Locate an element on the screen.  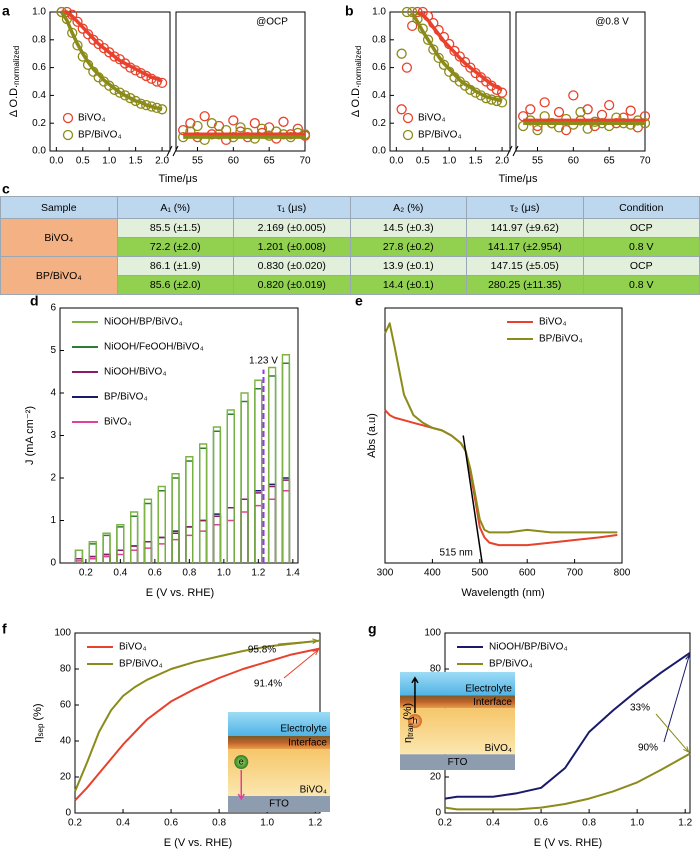
x-tick-label: 1.5 is located at coordinates (476, 161).